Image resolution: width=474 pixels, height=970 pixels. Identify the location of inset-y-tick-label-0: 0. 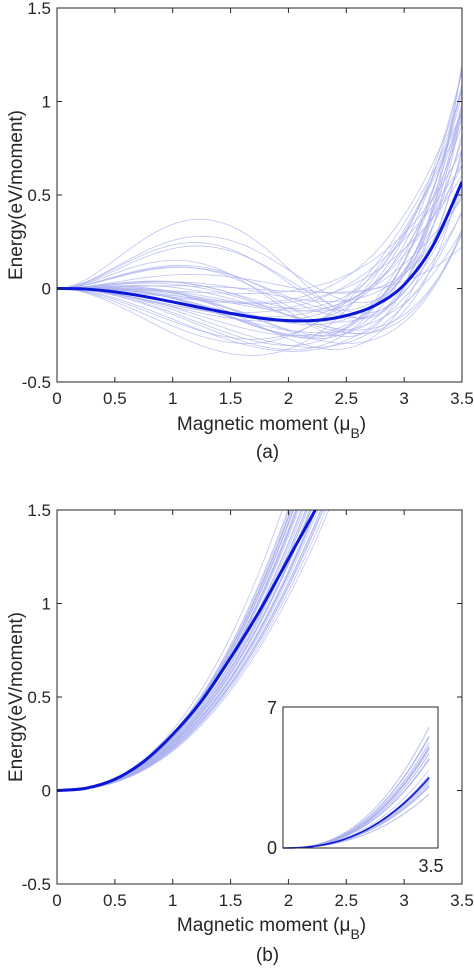
(272, 848).